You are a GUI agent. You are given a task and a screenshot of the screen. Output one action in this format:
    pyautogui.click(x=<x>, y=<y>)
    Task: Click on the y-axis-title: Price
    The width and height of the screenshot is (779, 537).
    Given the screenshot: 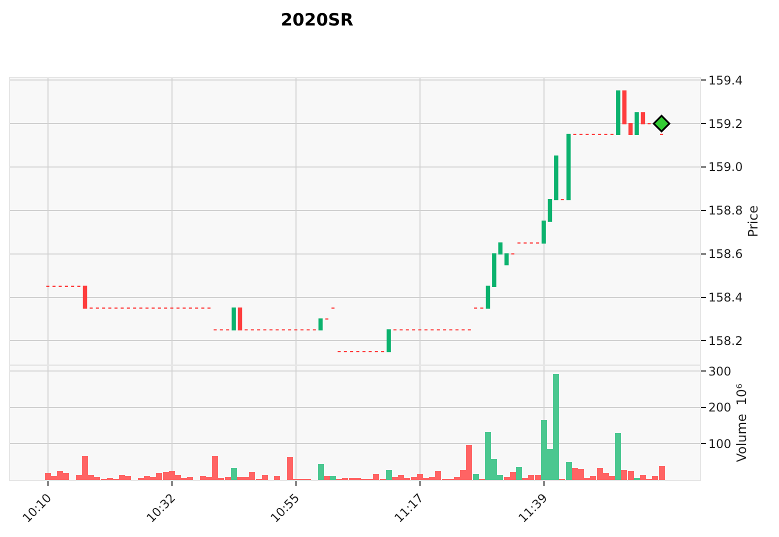 What is the action you would take?
    pyautogui.click(x=754, y=221)
    